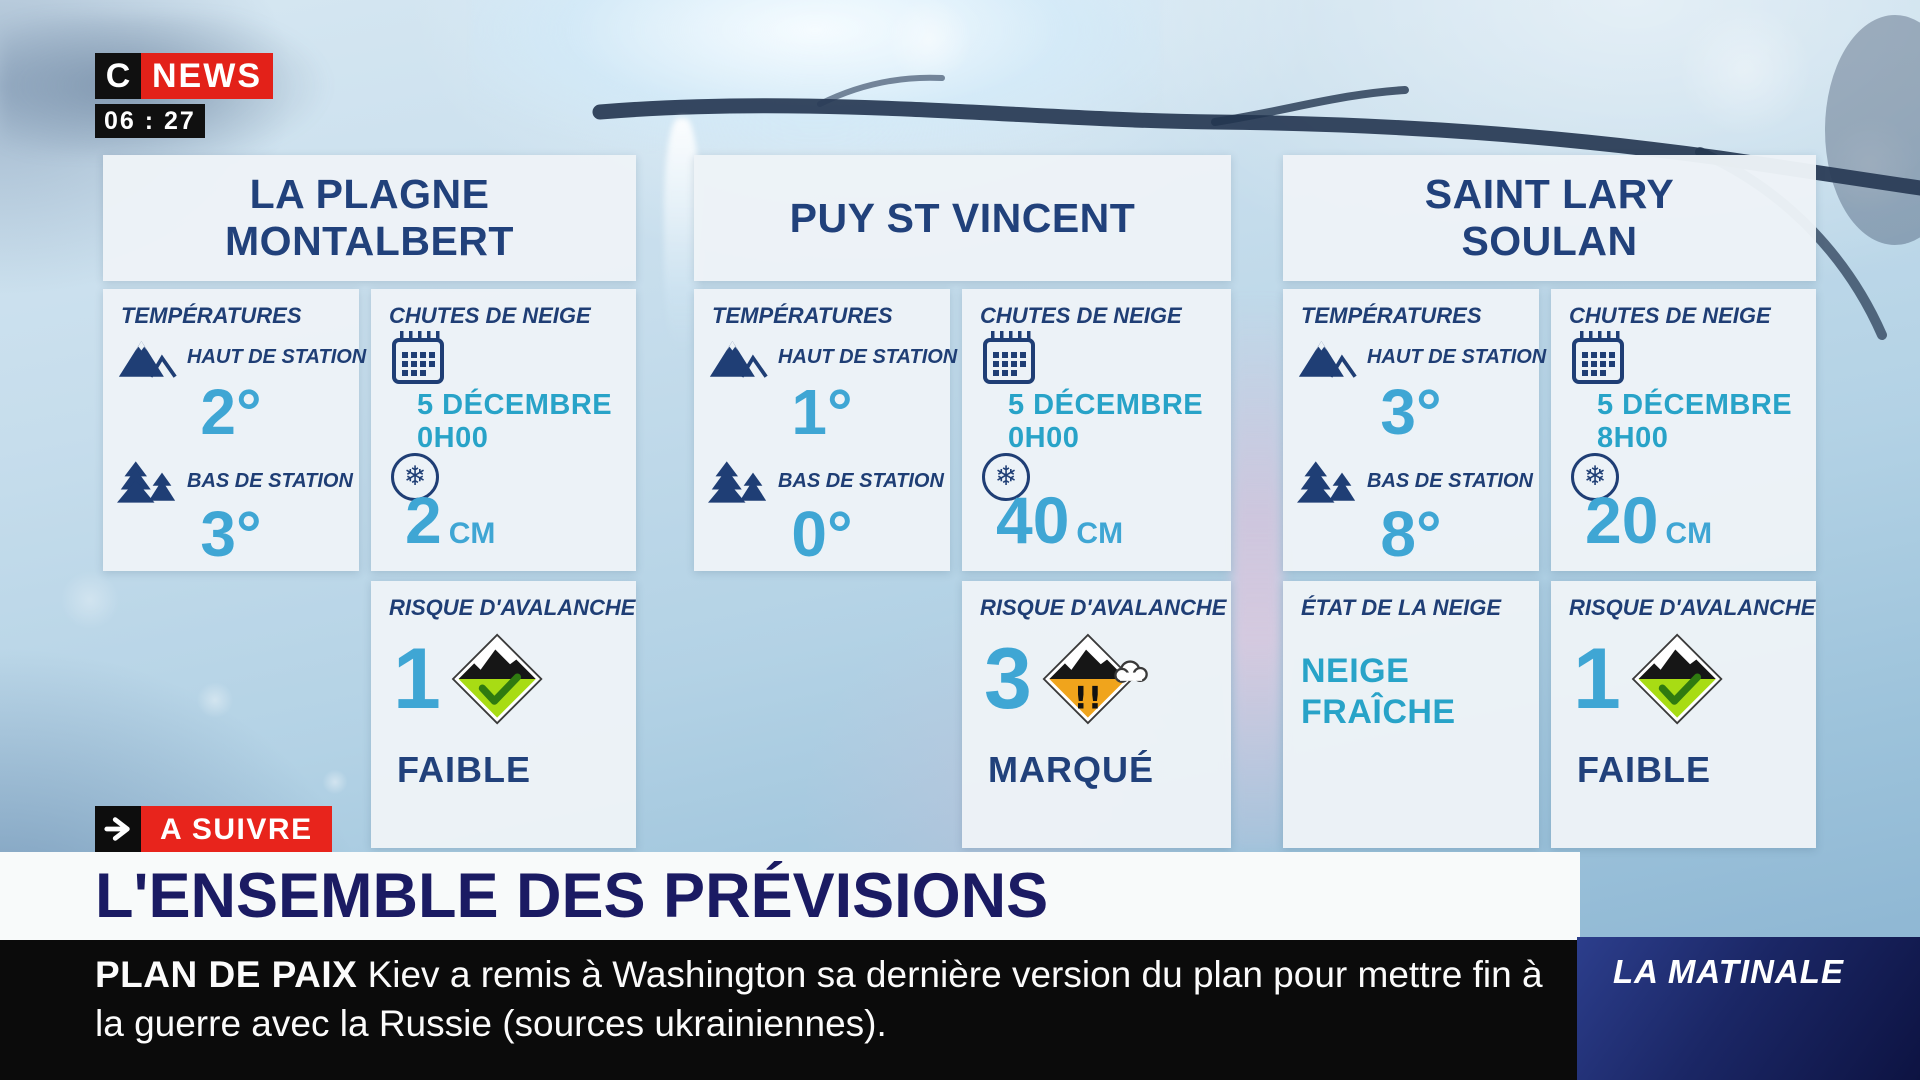 This screenshot has width=1920, height=1080. Describe the element at coordinates (231, 412) in the screenshot. I see `high-station-temp: 2°` at that location.